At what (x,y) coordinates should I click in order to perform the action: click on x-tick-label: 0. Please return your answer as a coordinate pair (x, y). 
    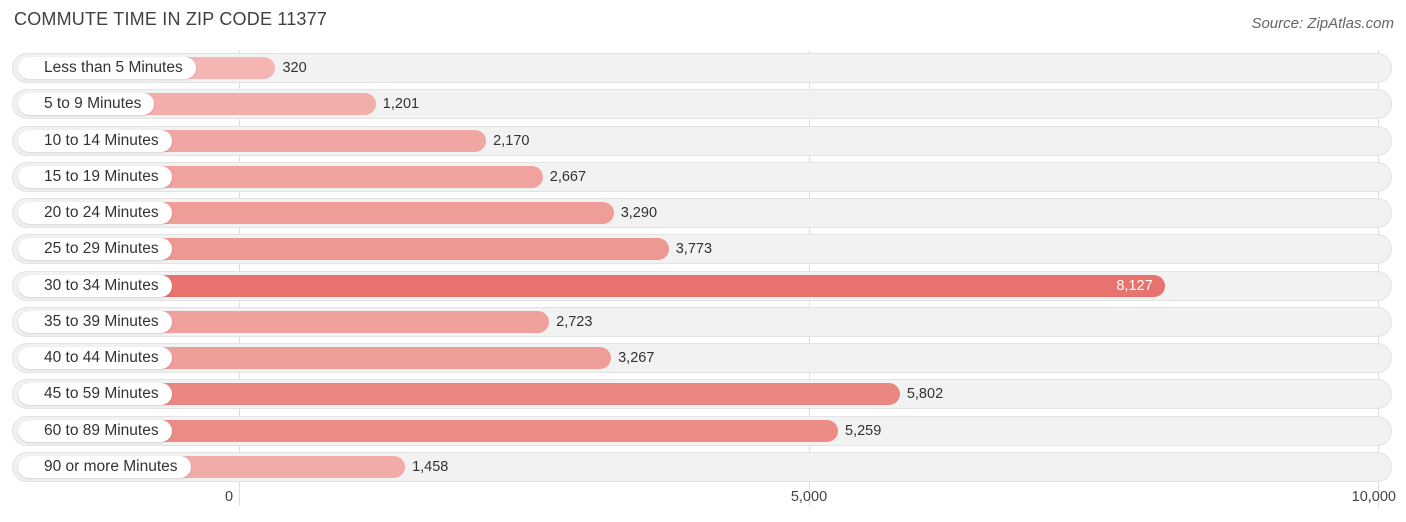
    Looking at the image, I should click on (229, 497).